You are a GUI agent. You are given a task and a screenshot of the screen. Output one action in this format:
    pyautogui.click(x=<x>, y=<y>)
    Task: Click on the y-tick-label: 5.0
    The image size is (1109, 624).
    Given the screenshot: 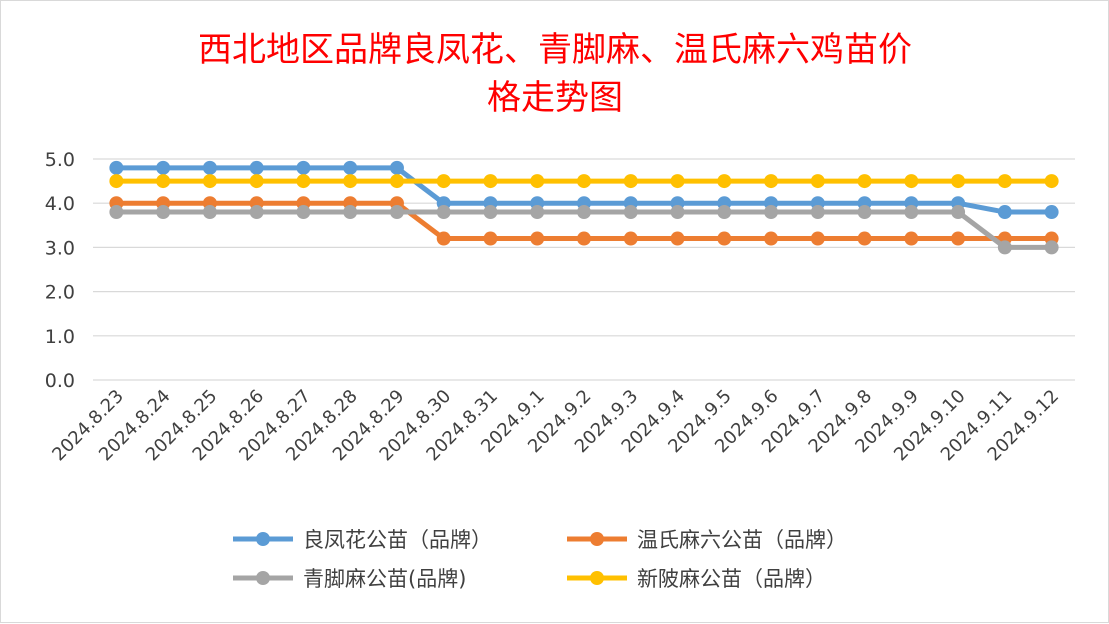 What is the action you would take?
    pyautogui.click(x=60, y=160)
    